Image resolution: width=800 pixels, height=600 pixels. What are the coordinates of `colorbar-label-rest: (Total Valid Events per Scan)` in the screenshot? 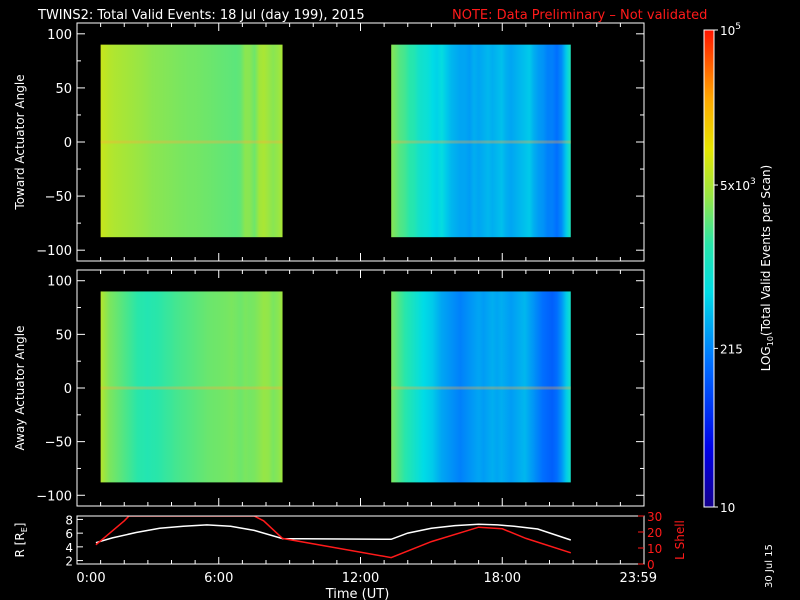 It's located at (766, 250).